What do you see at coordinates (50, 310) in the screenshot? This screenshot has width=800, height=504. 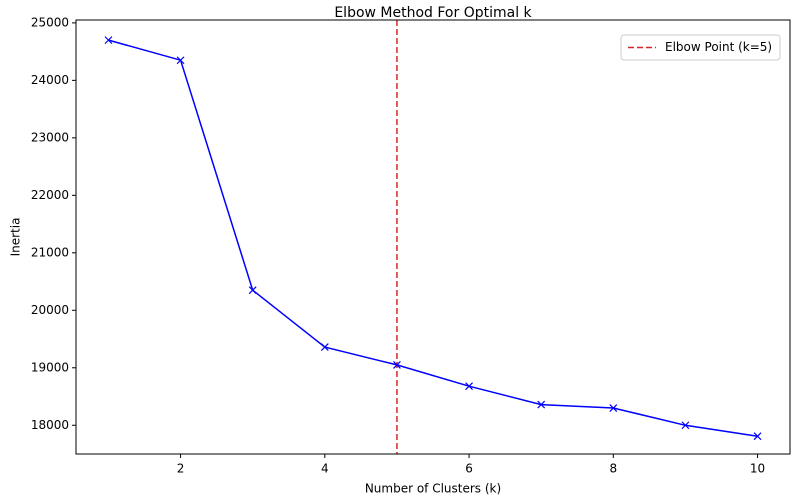 I see `y-tick-label: 20000` at bounding box center [50, 310].